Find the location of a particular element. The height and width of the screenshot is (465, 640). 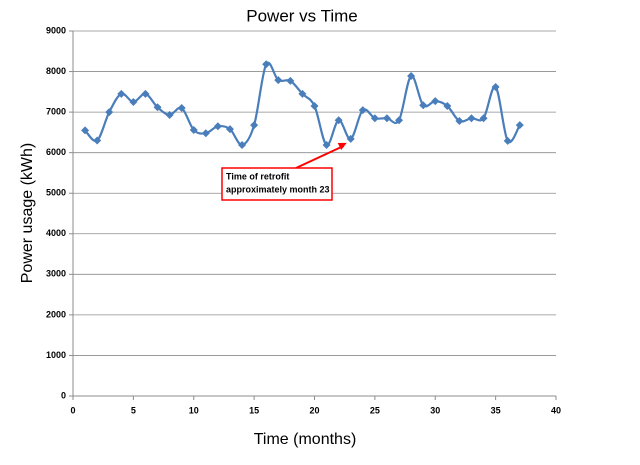

y-tick-label: 5000 is located at coordinates (56, 193).